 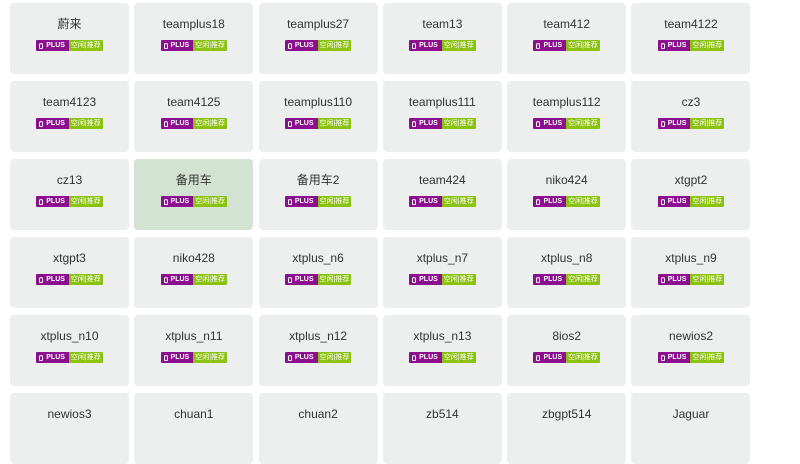 I want to click on car-card: xtgpt3 PLUS 空闲|推荐, so click(x=69, y=272).